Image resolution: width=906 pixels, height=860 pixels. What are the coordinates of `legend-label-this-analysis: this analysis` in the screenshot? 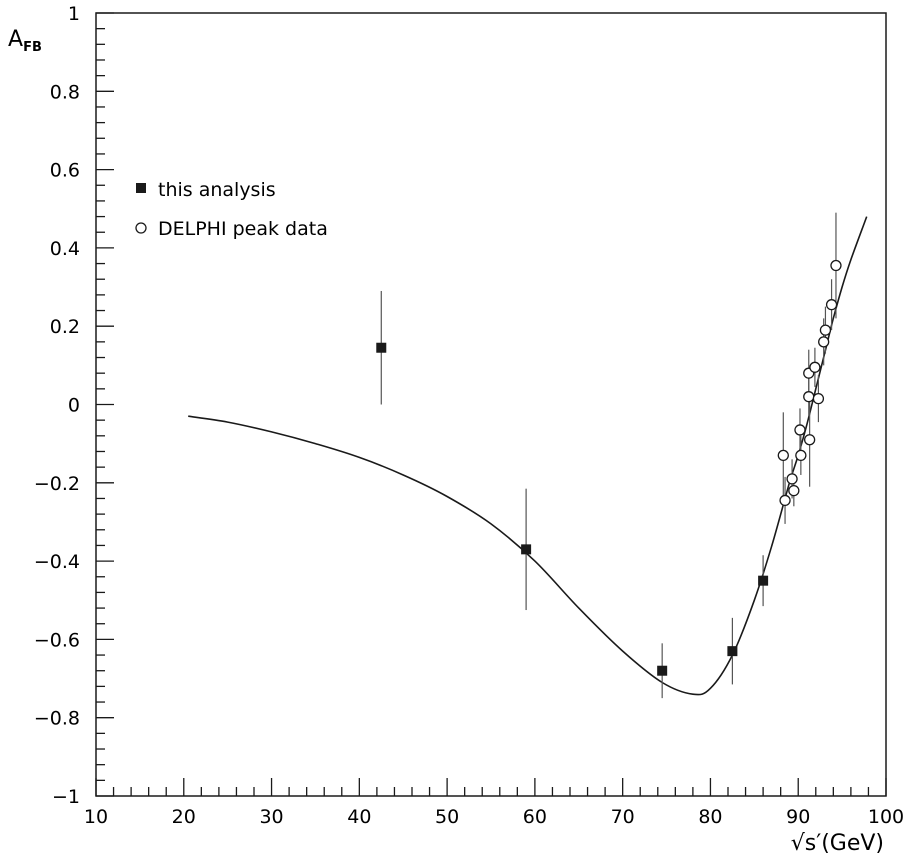 It's located at (217, 190).